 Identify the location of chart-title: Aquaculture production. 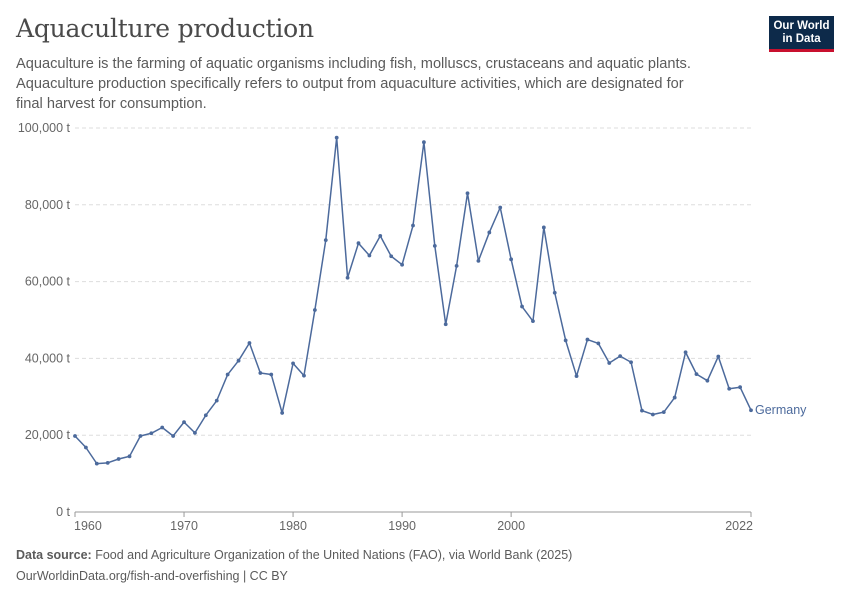
(165, 28).